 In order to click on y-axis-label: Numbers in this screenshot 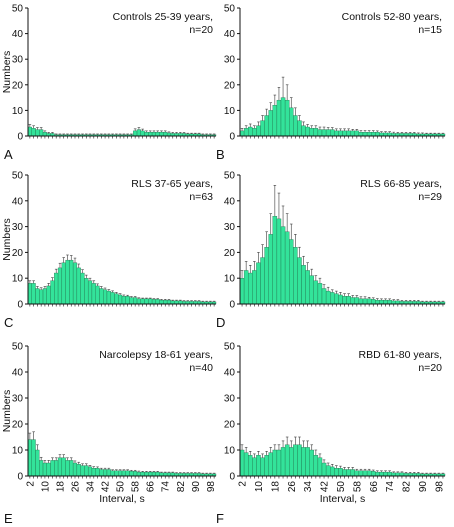, I will do `click(7, 411)`.